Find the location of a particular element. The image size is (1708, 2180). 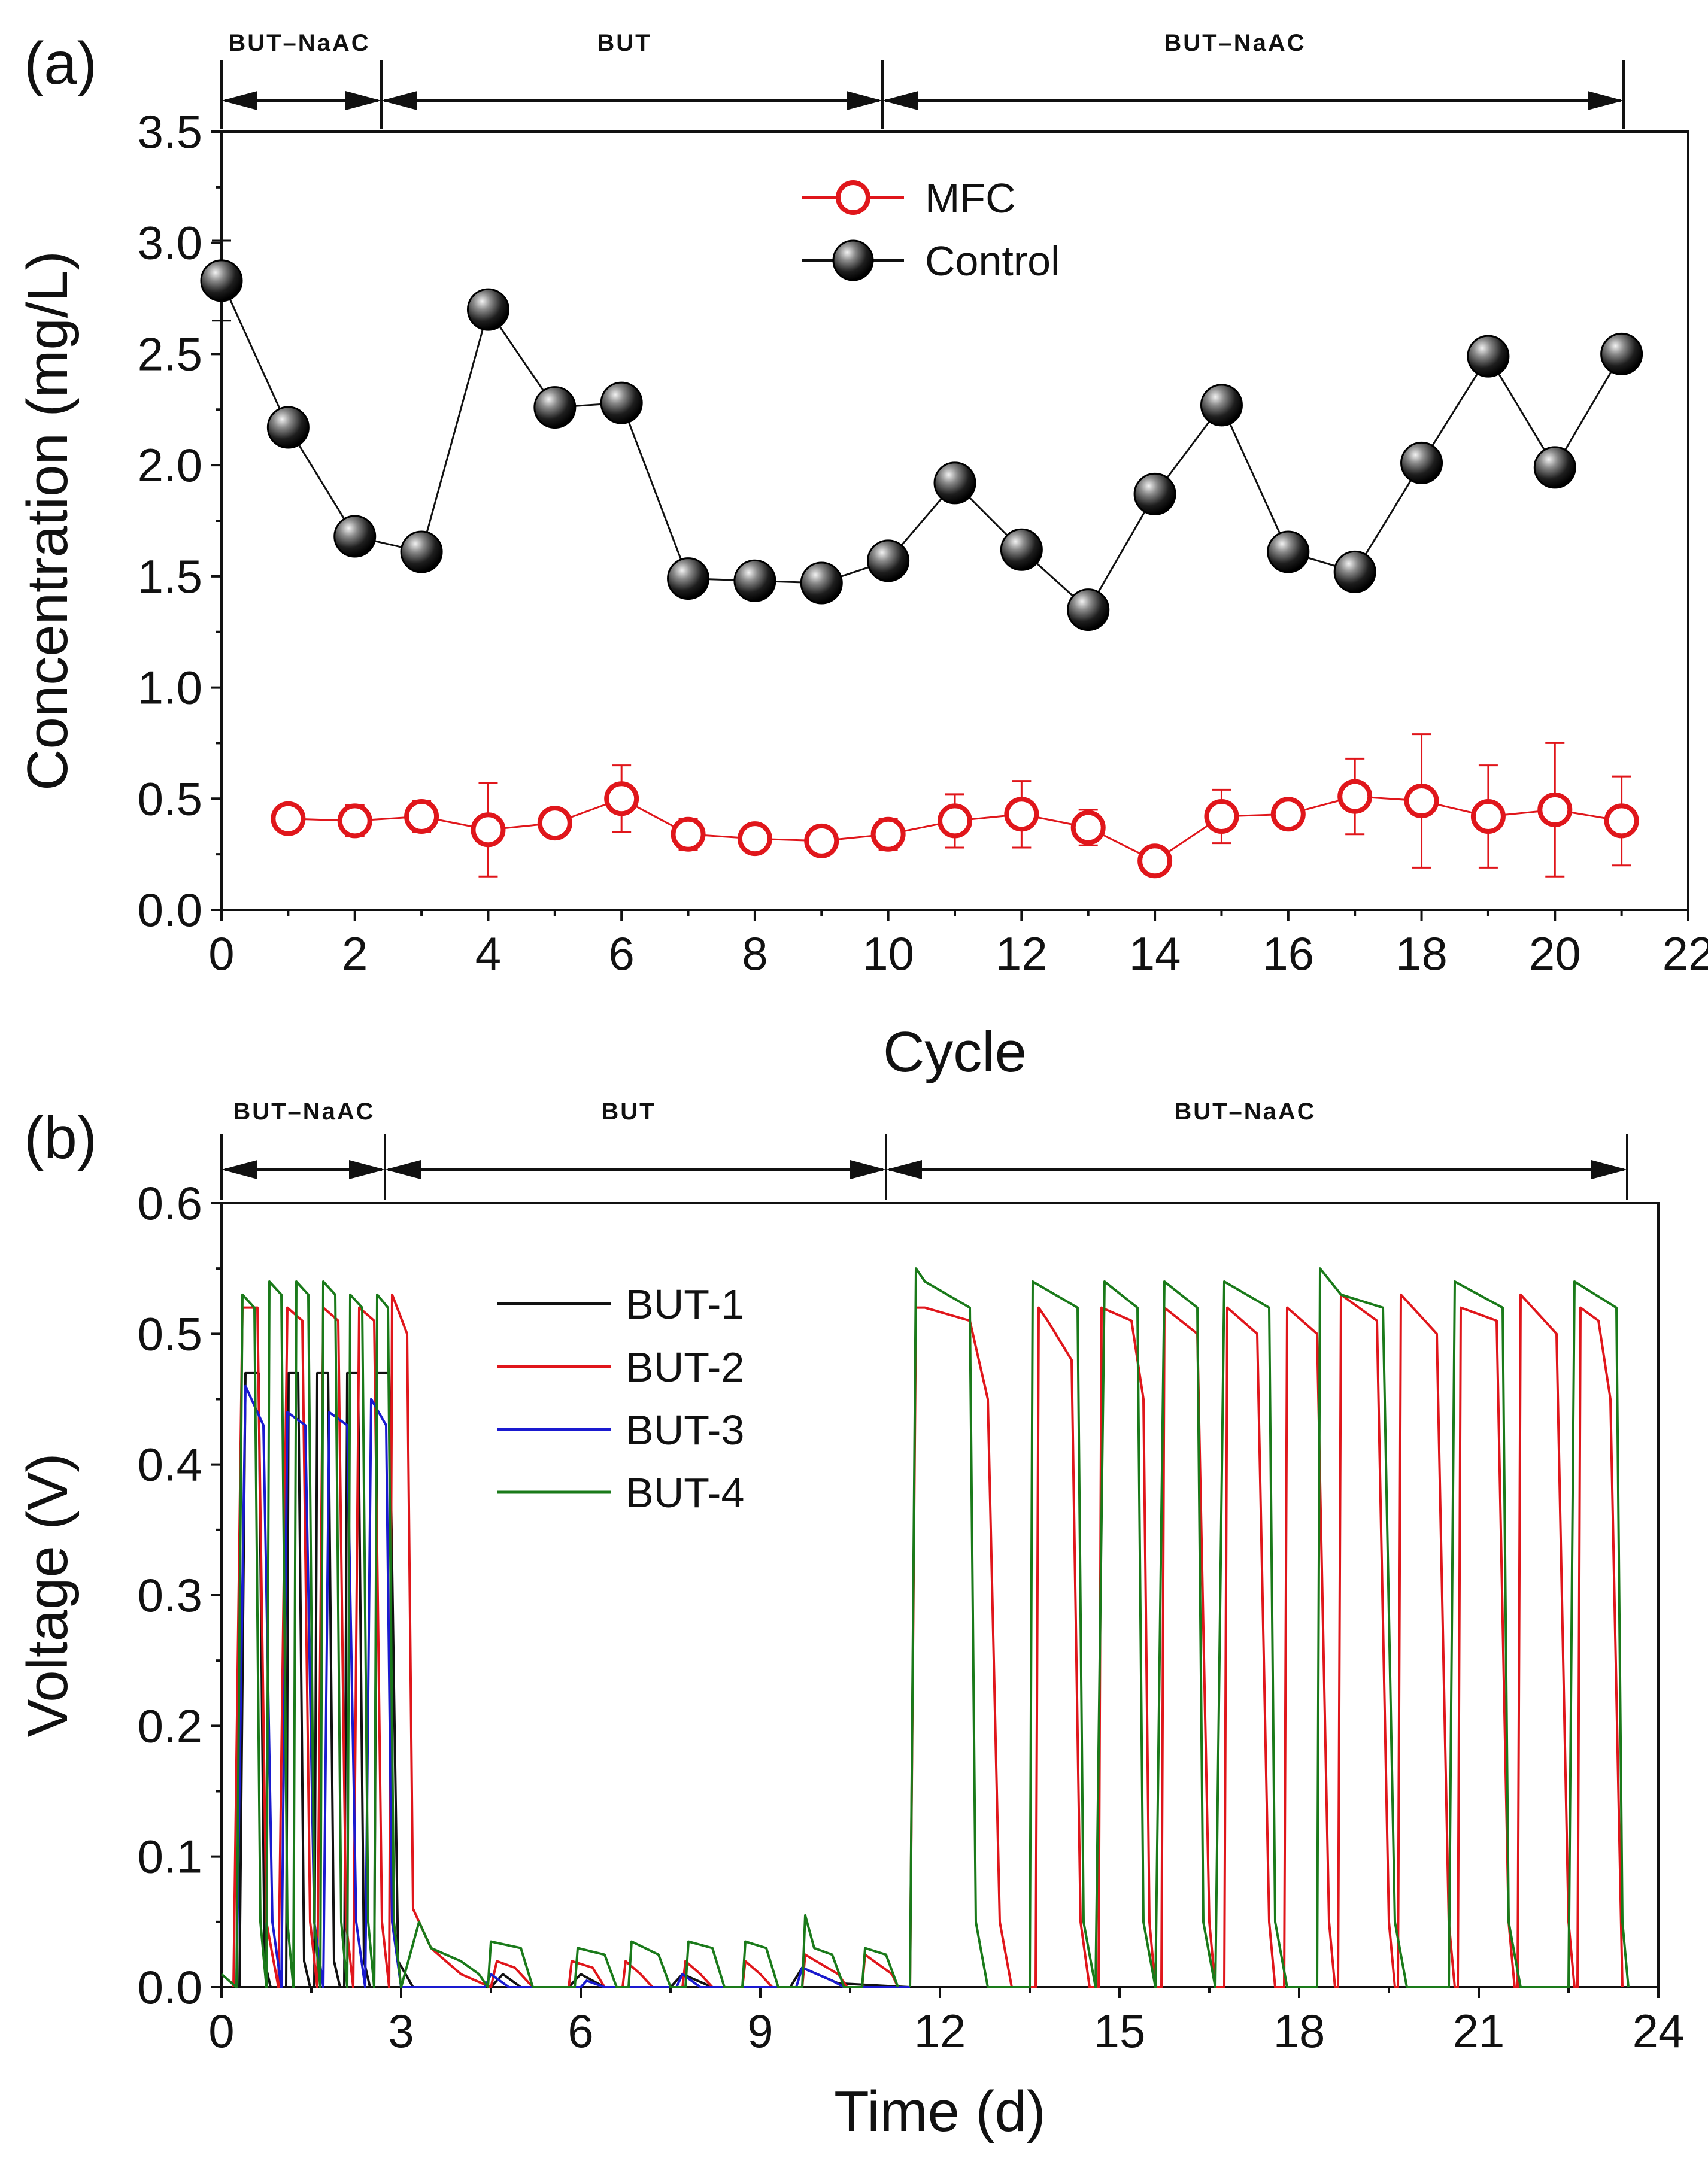

x-tick-label: 9 is located at coordinates (760, 2031).